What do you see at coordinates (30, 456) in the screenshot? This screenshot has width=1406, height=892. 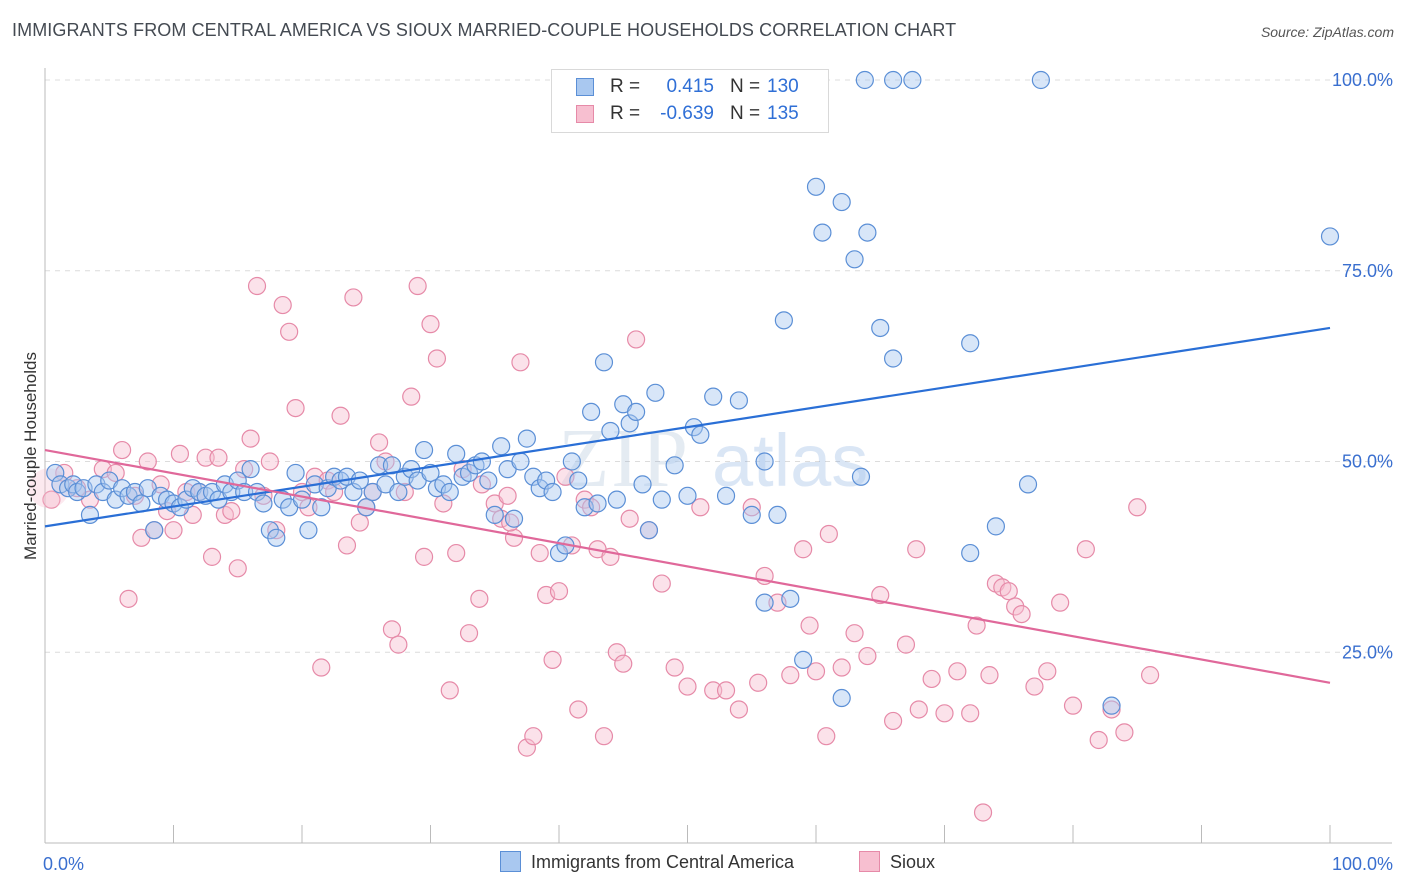 I see `y-axis-label: Married-couple Households` at bounding box center [30, 456].